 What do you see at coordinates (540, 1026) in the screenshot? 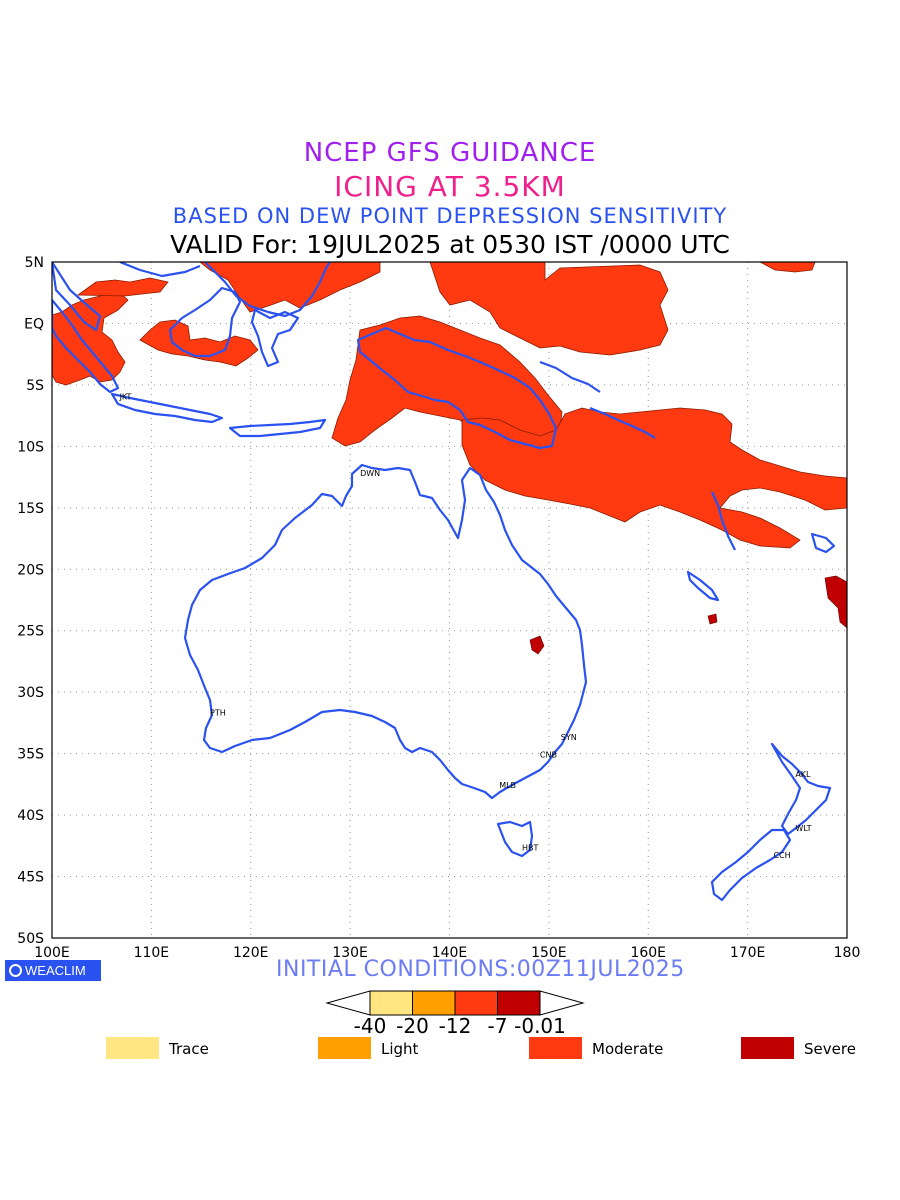
I see `colorbar-tick-label: -0.01` at bounding box center [540, 1026].